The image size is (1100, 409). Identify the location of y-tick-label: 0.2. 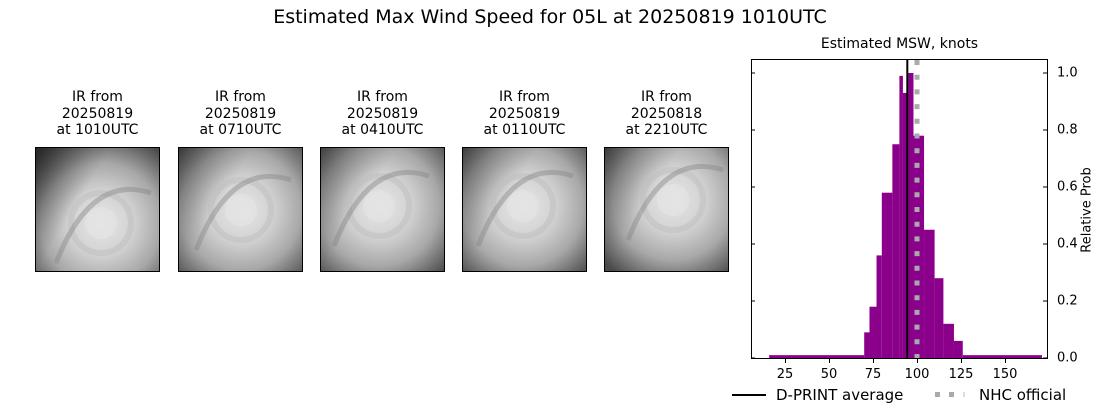
(1067, 301).